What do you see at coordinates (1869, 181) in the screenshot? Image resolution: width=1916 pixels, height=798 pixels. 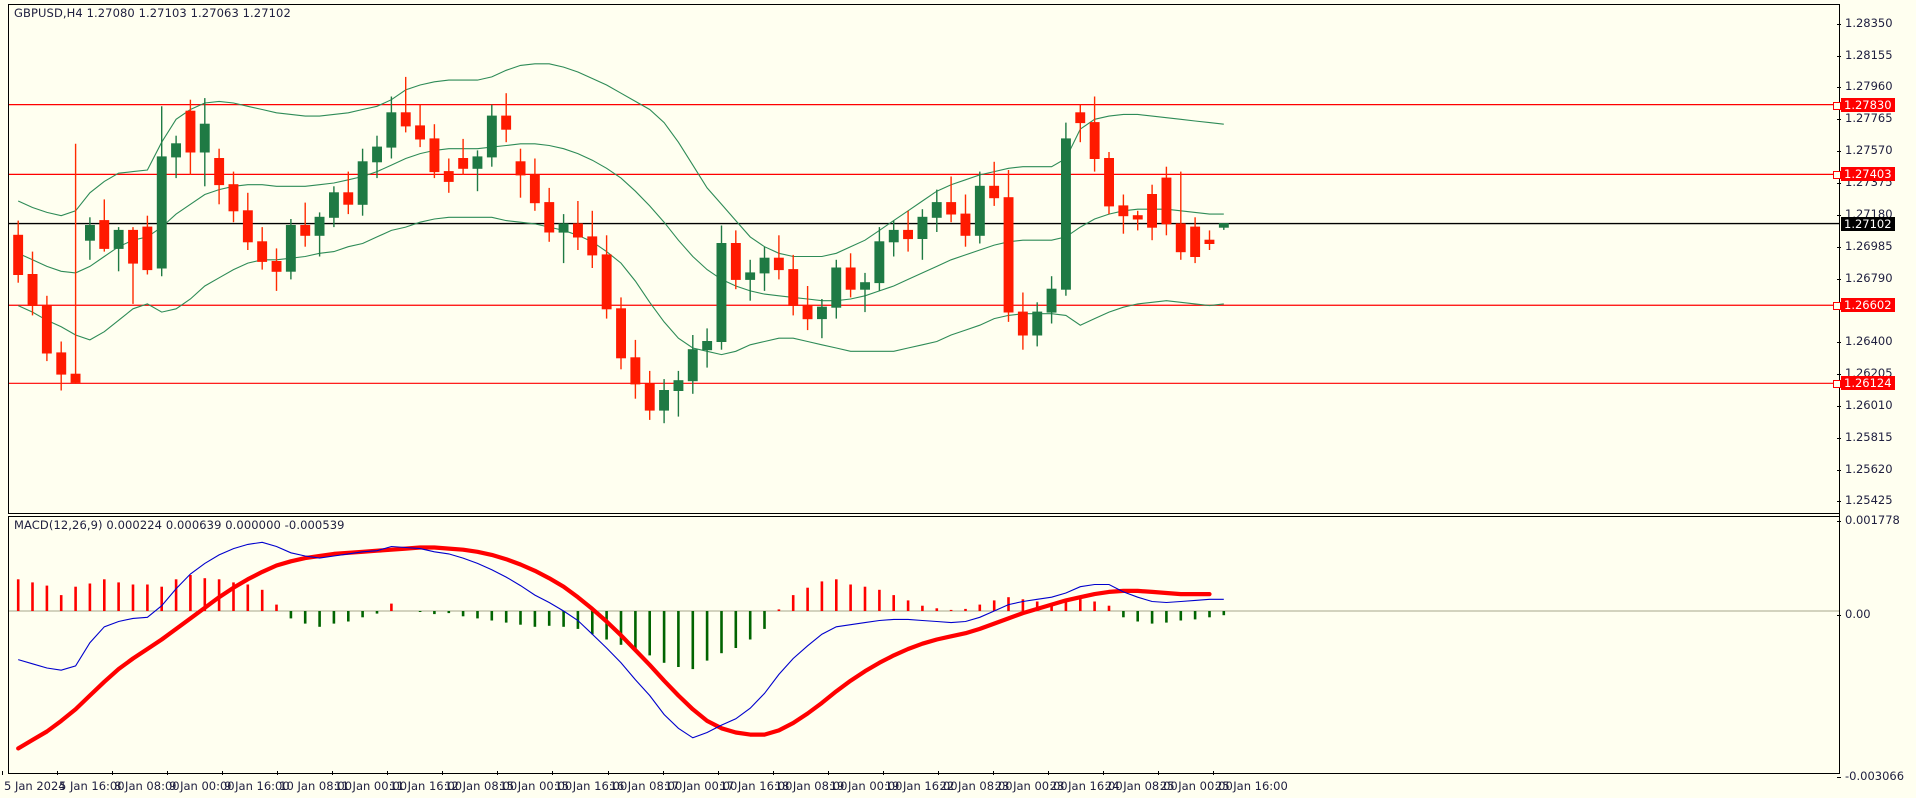 I see `price-axis-tick-label: 1.27375` at bounding box center [1869, 181].